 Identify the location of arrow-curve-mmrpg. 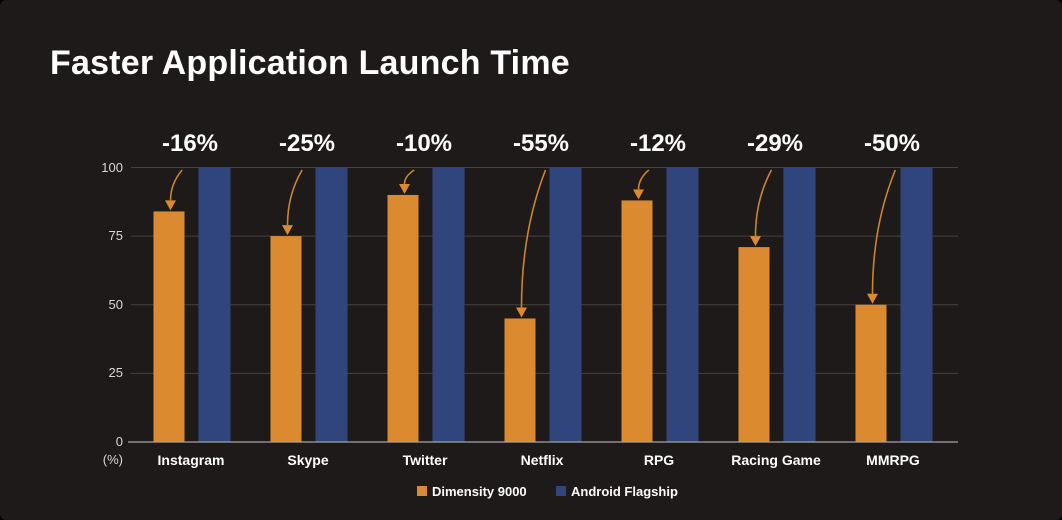
(884, 231).